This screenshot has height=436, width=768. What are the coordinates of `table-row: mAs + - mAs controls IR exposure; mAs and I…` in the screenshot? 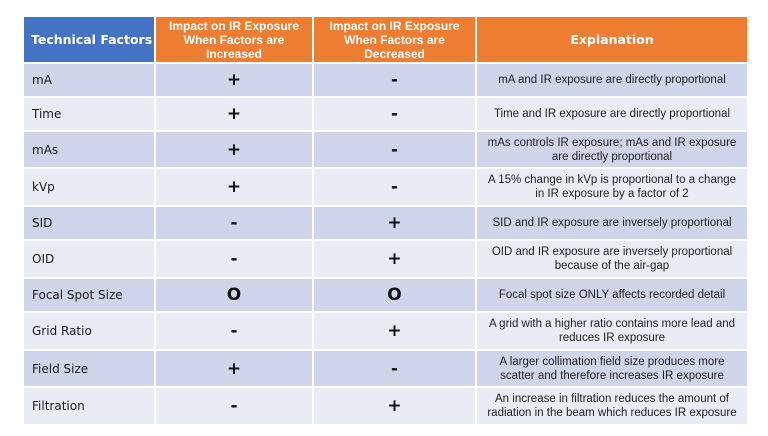 It's located at (385, 149).